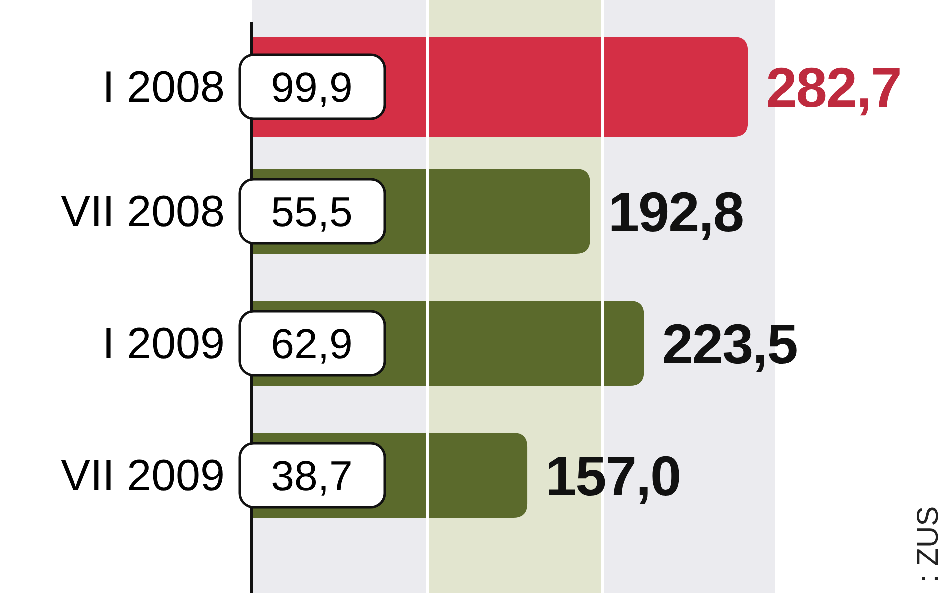  Describe the element at coordinates (312, 476) in the screenshot. I see `annotation: 38,7` at that location.